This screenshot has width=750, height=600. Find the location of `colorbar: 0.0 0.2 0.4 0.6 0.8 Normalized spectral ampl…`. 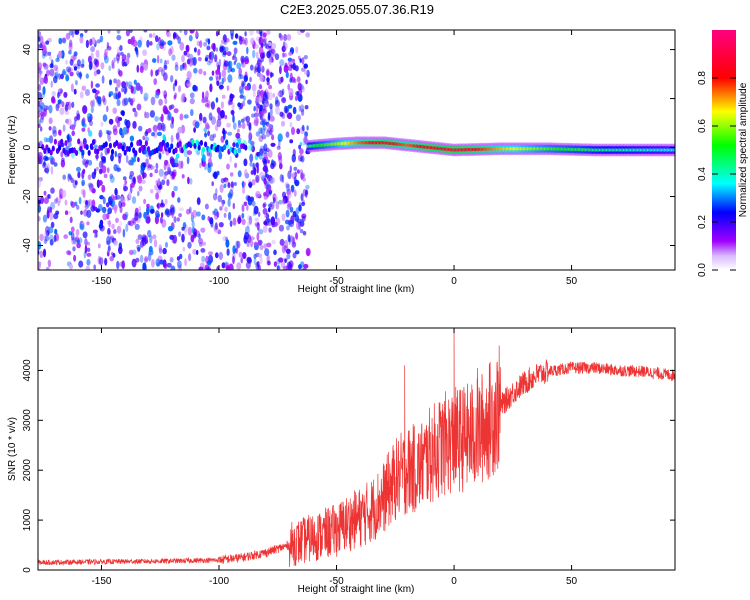

colorbar: 0.0 0.2 0.4 0.6 0.8 Normalized spectral ampl… is located at coordinates (723, 153).